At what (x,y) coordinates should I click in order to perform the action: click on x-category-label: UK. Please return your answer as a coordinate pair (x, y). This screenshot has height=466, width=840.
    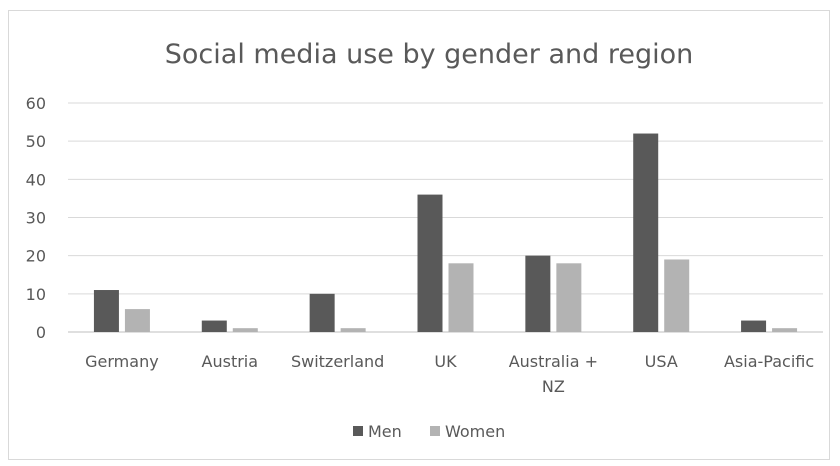
    Looking at the image, I should click on (445, 361).